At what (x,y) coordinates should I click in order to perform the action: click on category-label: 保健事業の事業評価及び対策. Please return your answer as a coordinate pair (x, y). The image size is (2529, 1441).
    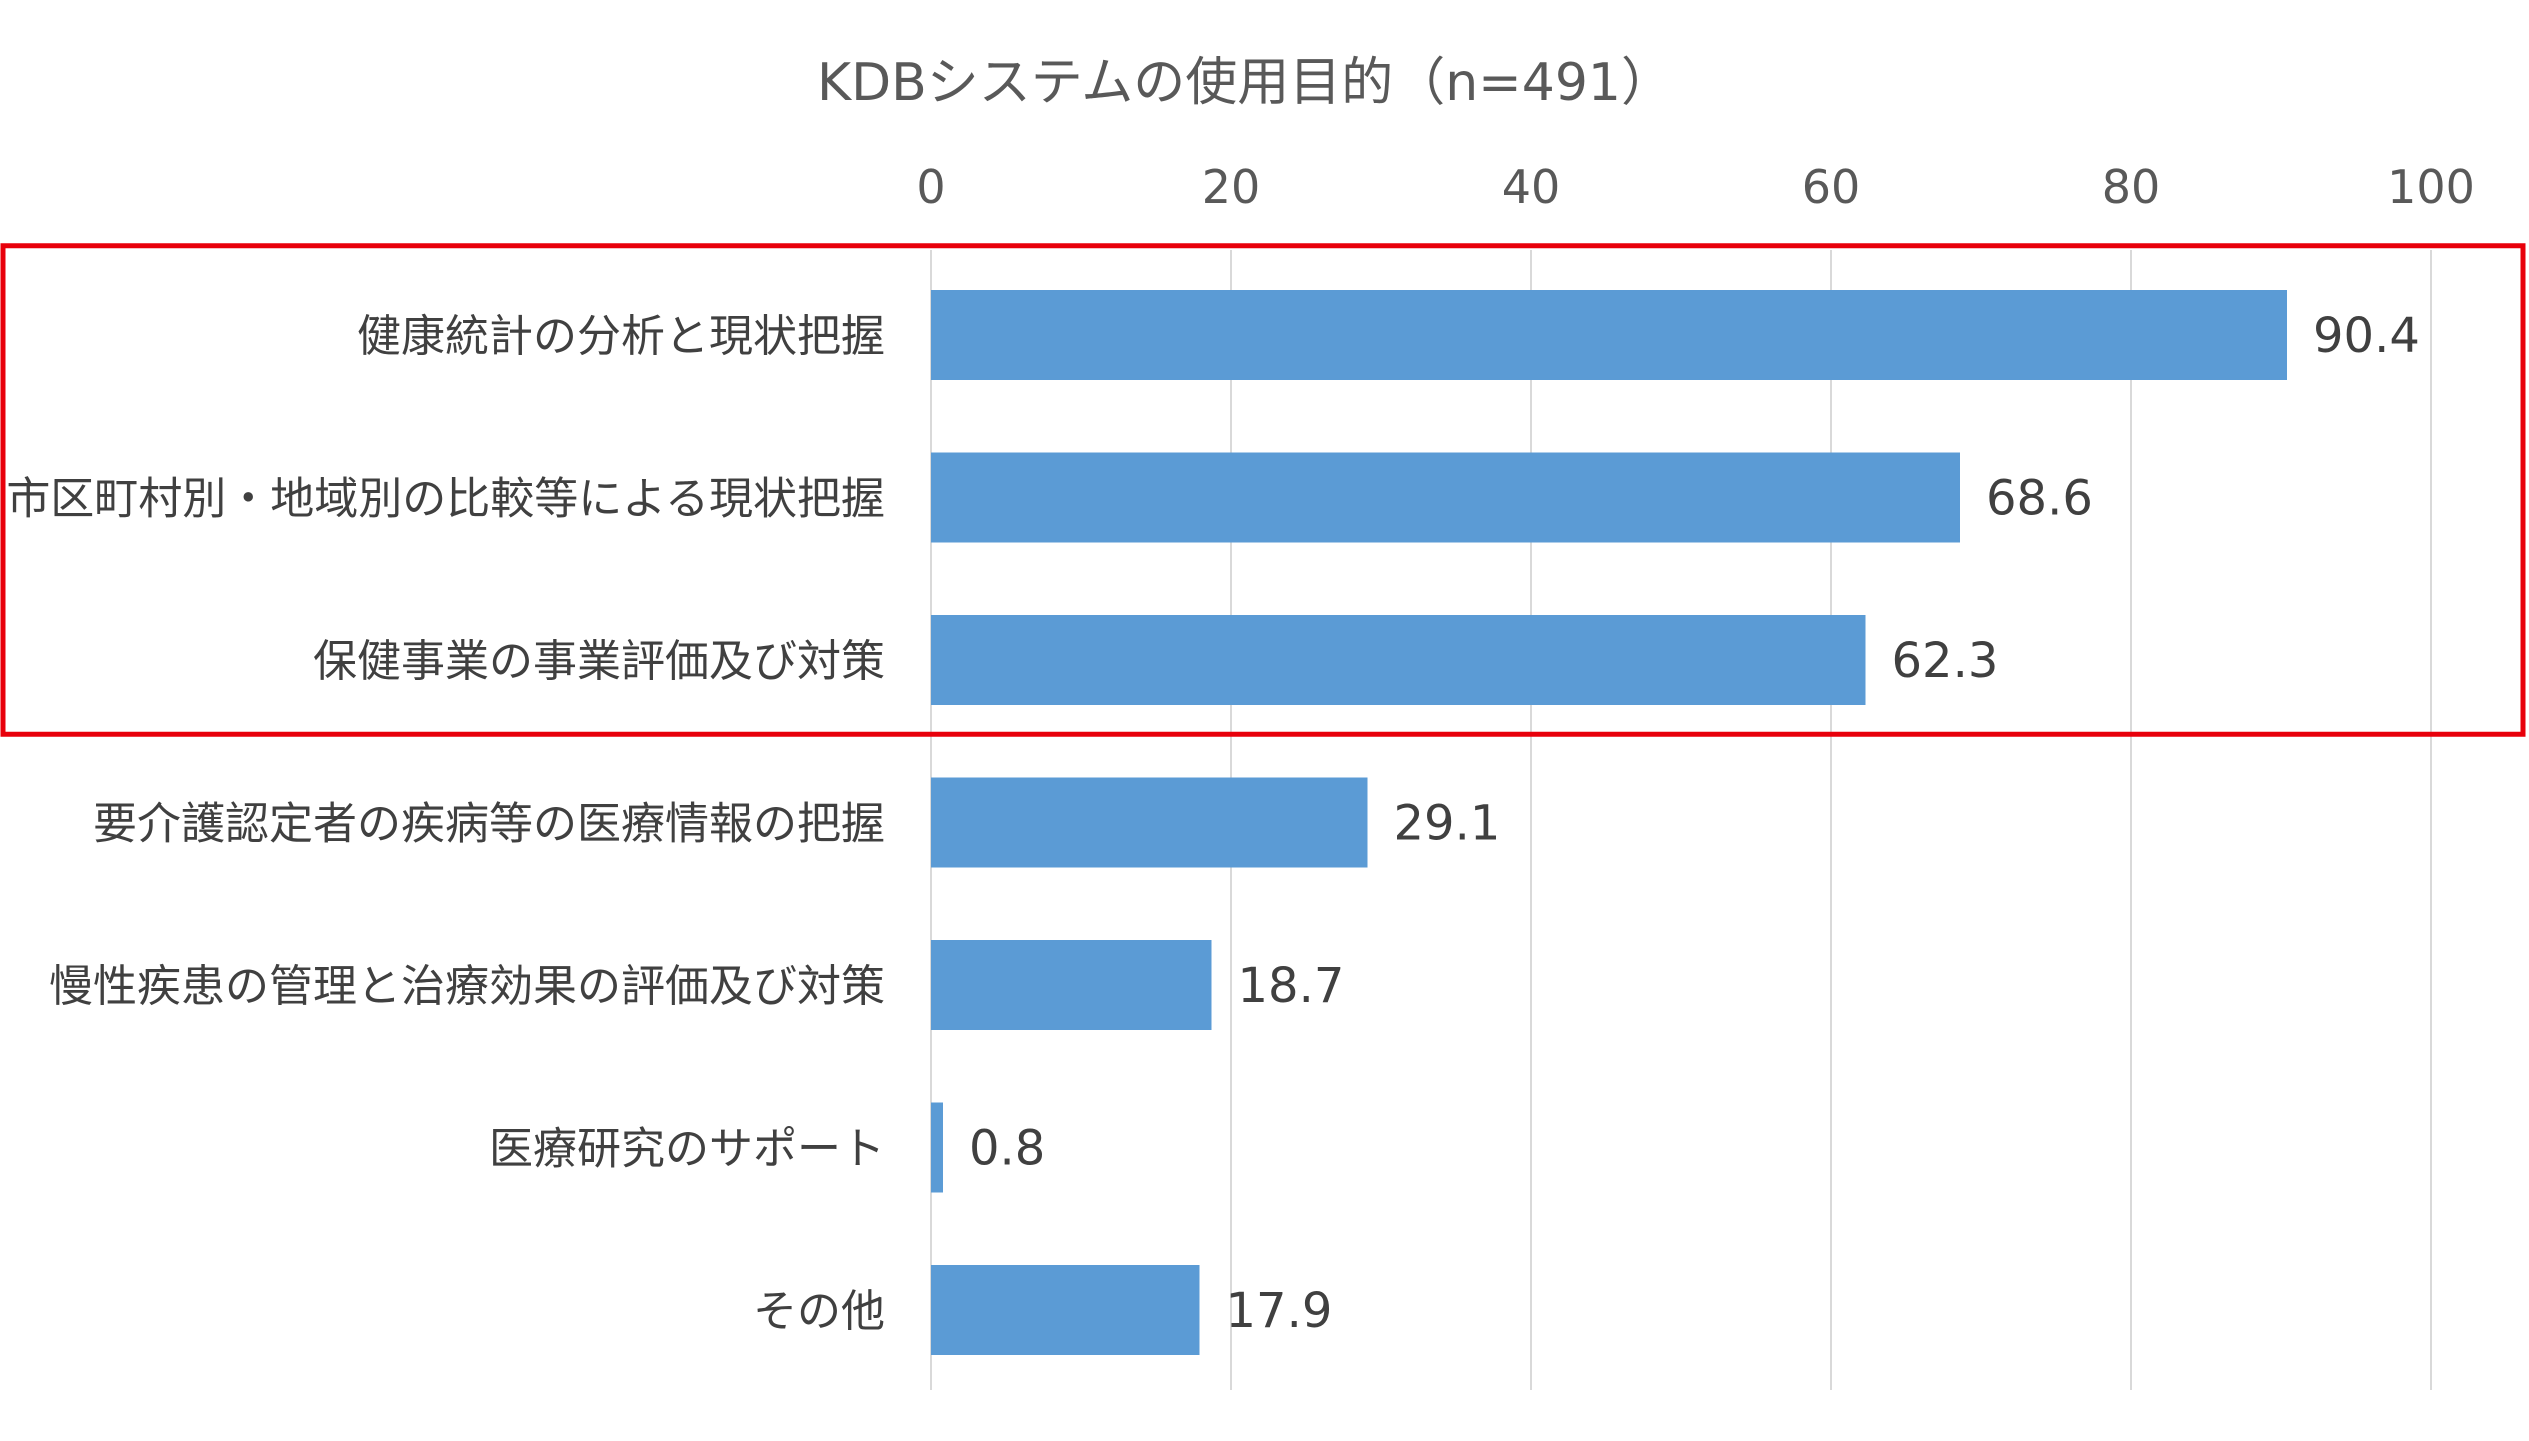
    Looking at the image, I should click on (599, 661).